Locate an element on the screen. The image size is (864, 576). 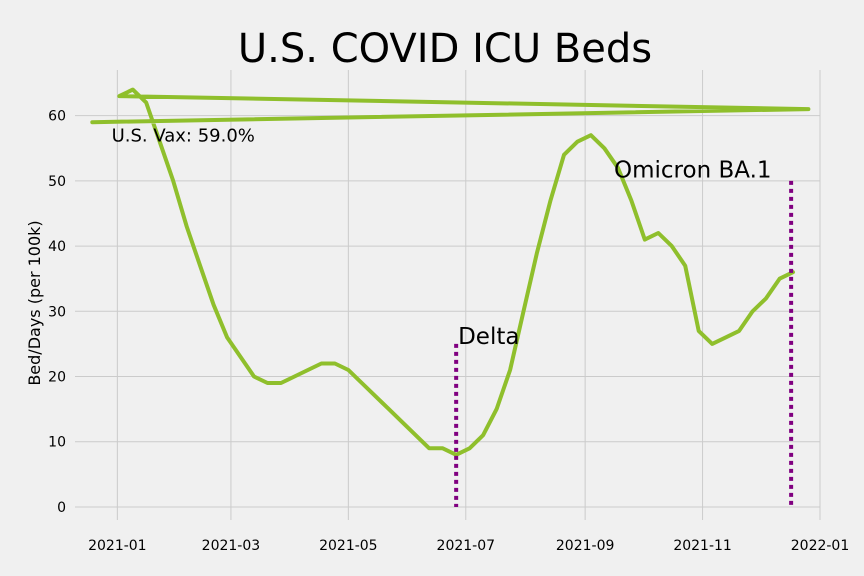
x-tick-label: 2021-11 is located at coordinates (702, 546).